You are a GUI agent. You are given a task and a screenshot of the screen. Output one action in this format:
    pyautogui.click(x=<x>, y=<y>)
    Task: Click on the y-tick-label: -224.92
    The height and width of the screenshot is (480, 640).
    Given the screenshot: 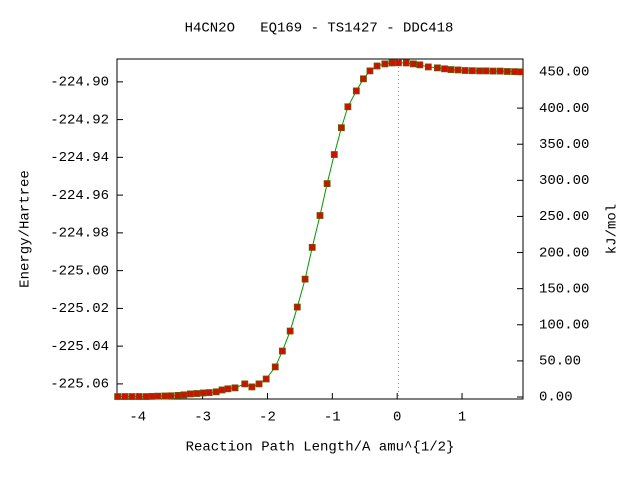 What is the action you would take?
    pyautogui.click(x=79, y=120)
    